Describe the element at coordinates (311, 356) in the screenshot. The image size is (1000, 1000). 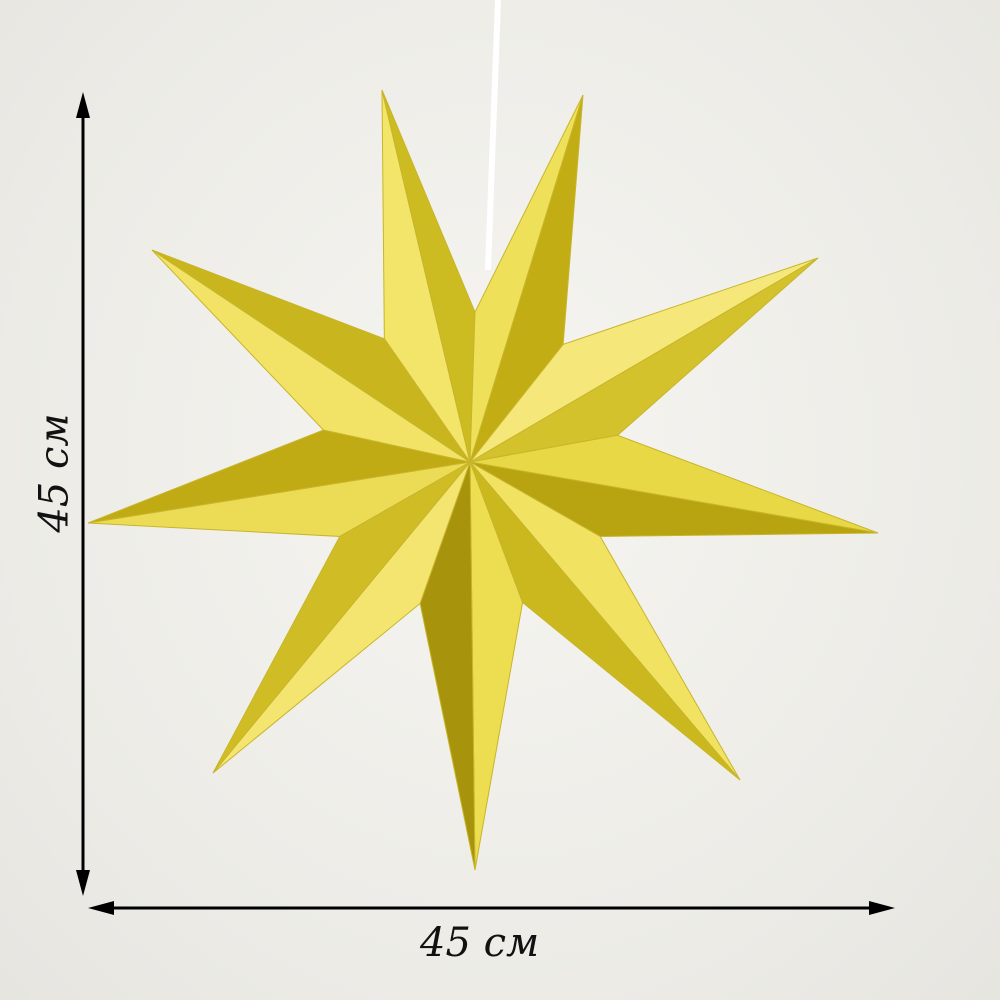
I see `star-facet` at that location.